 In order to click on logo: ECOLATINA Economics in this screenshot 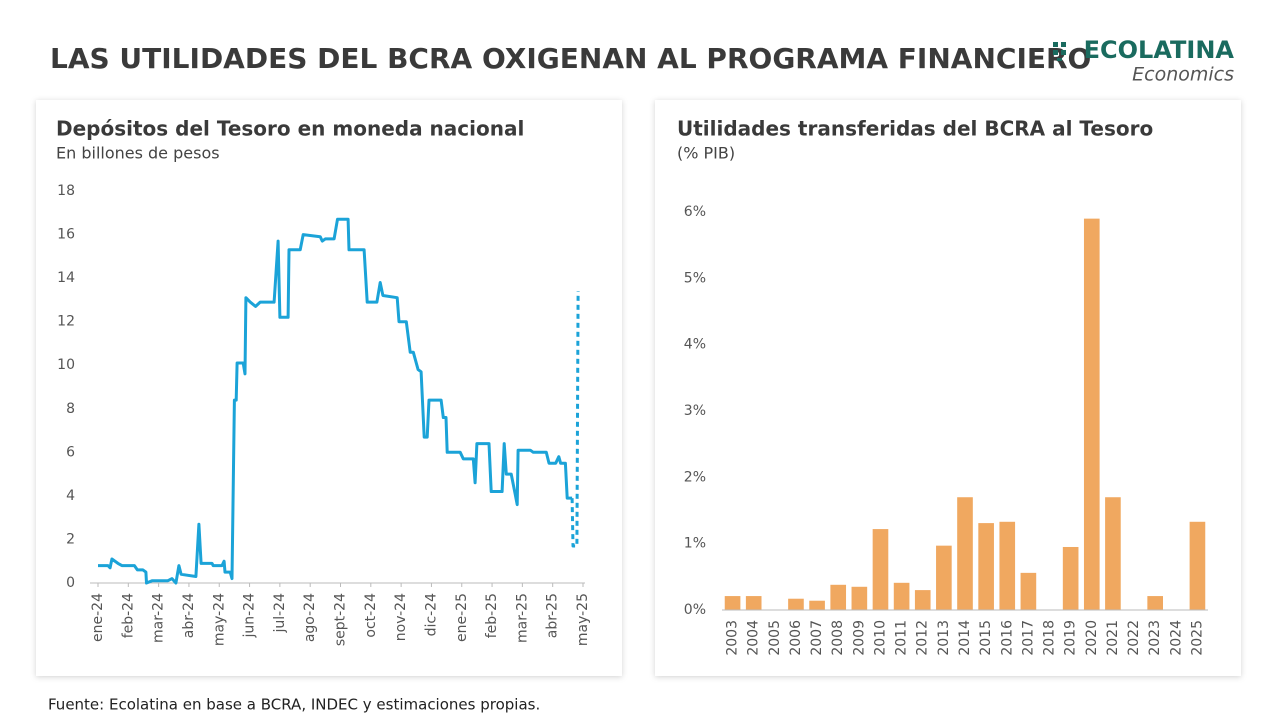, I will do `click(1143, 61)`.